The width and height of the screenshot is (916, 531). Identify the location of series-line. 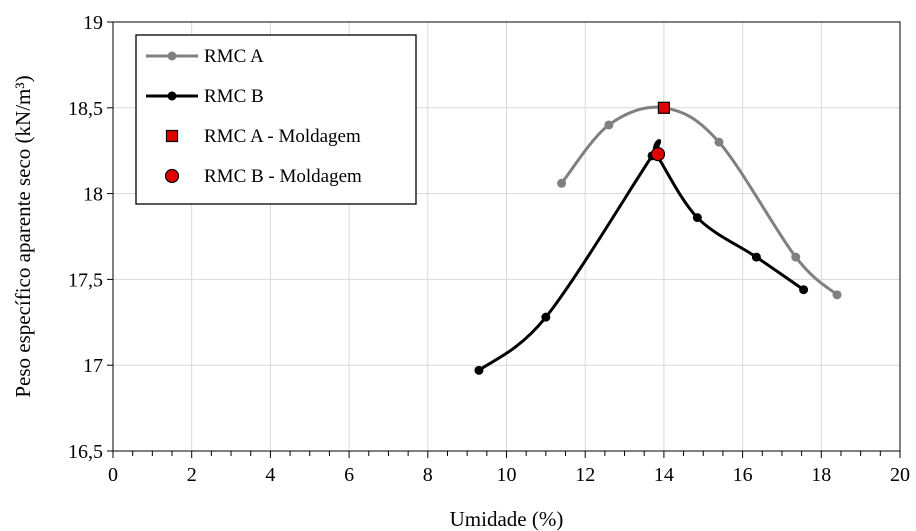
(699, 200).